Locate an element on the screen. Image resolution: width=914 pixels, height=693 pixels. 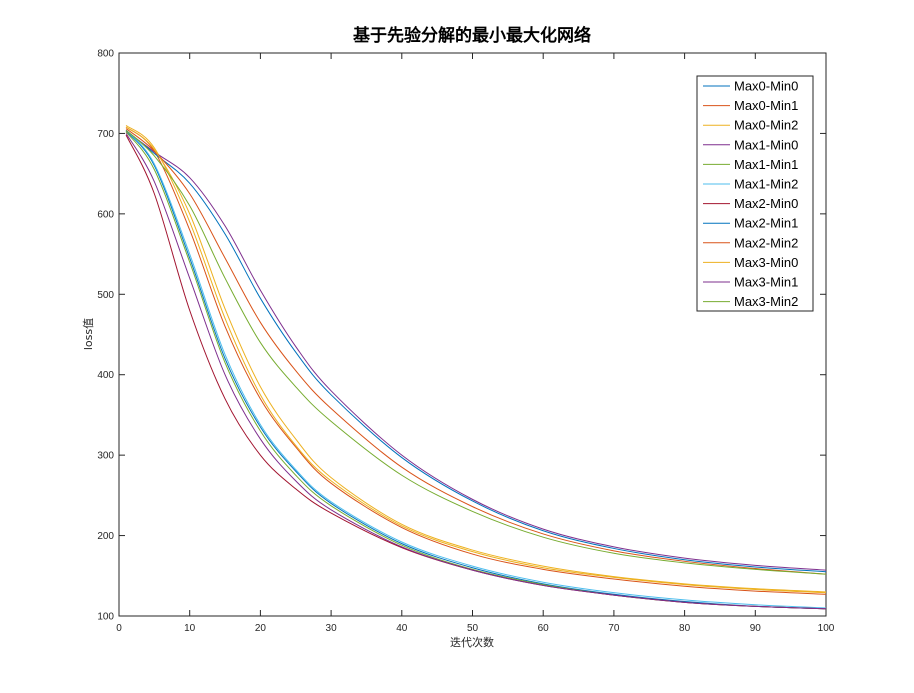
legend-box is located at coordinates (755, 193).